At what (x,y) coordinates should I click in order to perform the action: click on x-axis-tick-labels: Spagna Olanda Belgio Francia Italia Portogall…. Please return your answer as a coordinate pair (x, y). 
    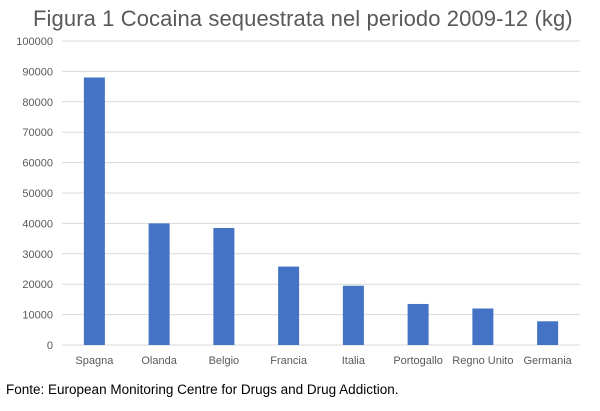
    Looking at the image, I should click on (323, 361).